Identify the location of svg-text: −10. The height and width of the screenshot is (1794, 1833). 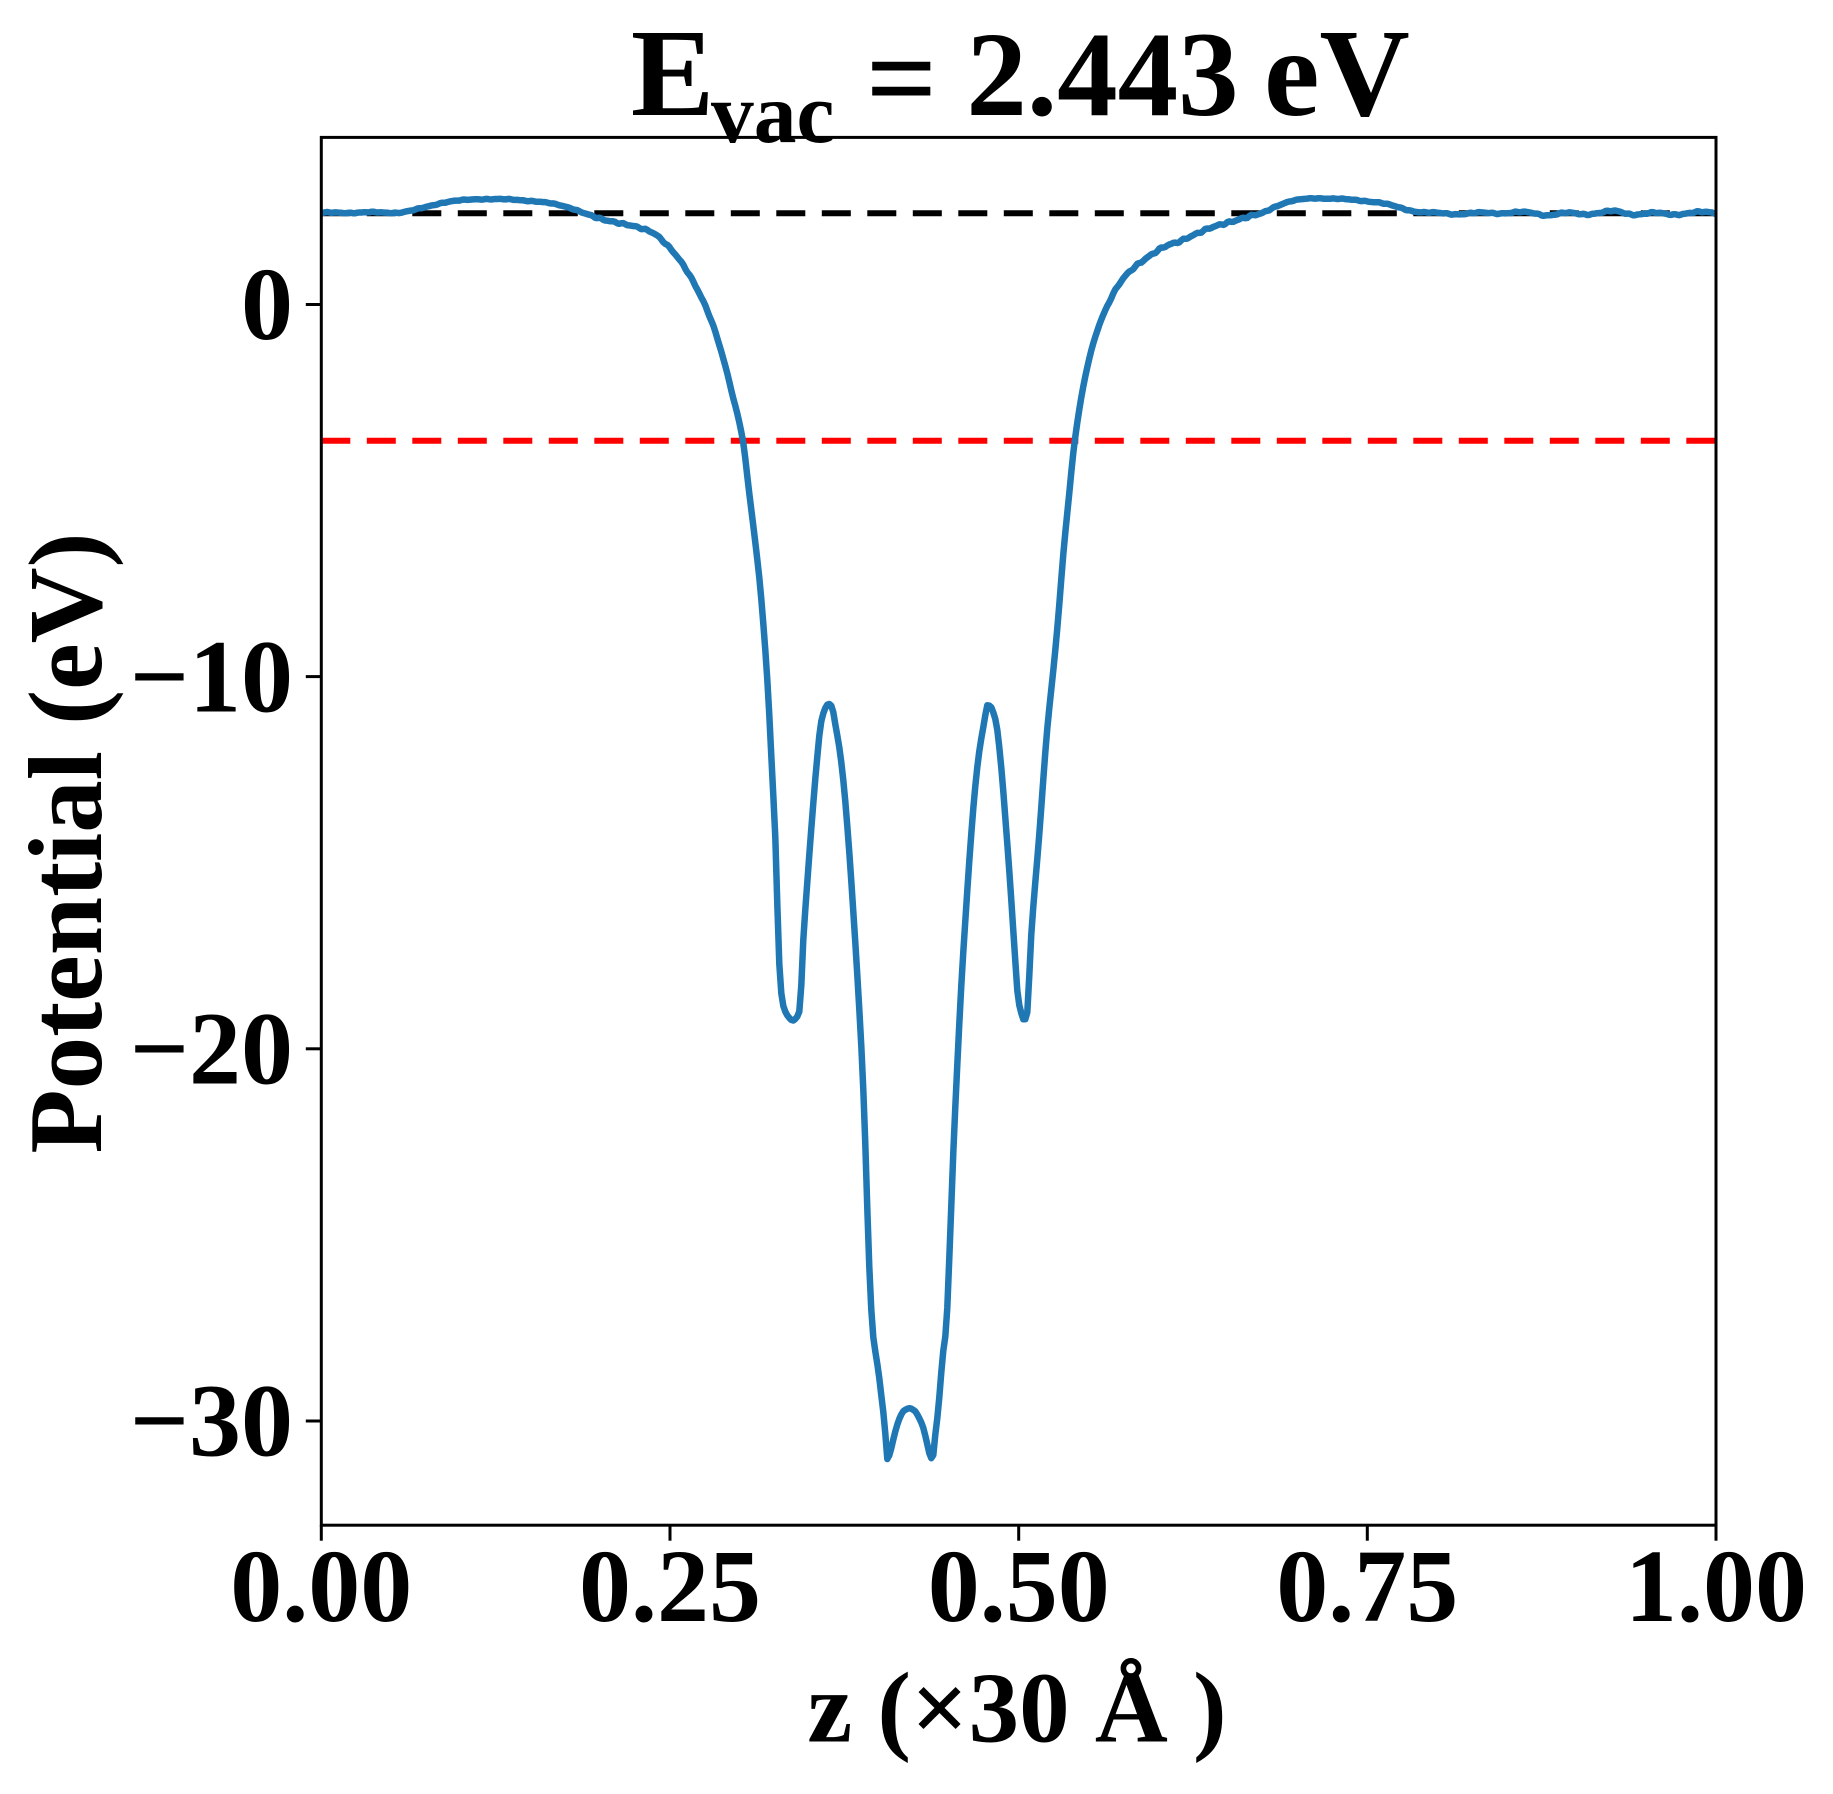
(211, 676).